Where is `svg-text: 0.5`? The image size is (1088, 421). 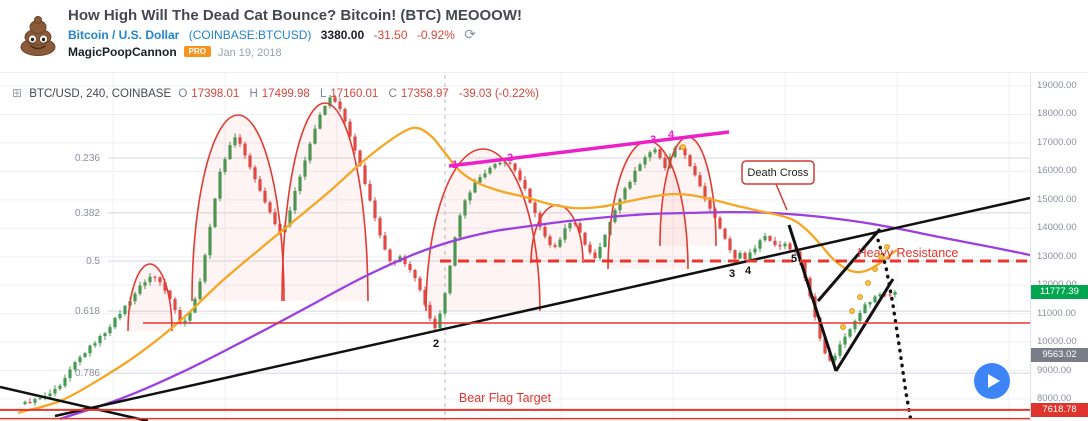 svg-text: 0.5 is located at coordinates (93, 261).